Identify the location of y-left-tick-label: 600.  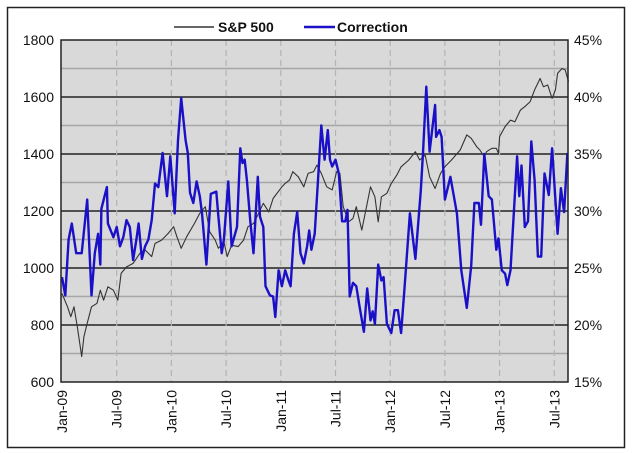
(43, 382).